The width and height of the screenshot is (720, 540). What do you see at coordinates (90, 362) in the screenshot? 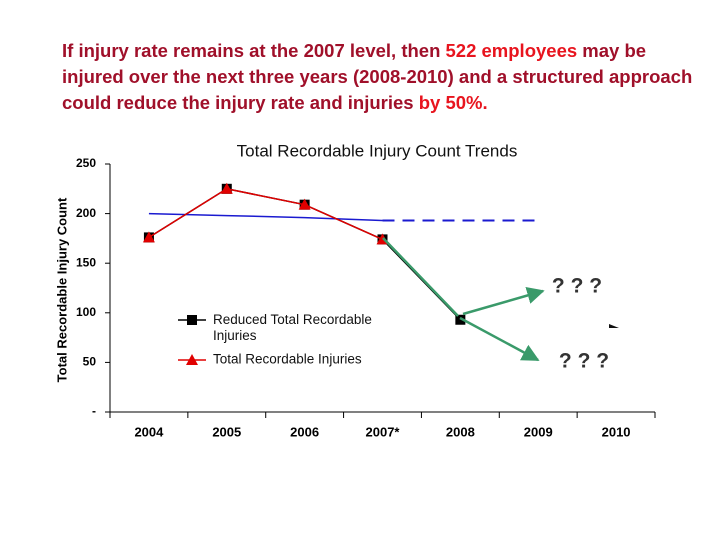
I see `y-tick-label: 50` at bounding box center [90, 362].